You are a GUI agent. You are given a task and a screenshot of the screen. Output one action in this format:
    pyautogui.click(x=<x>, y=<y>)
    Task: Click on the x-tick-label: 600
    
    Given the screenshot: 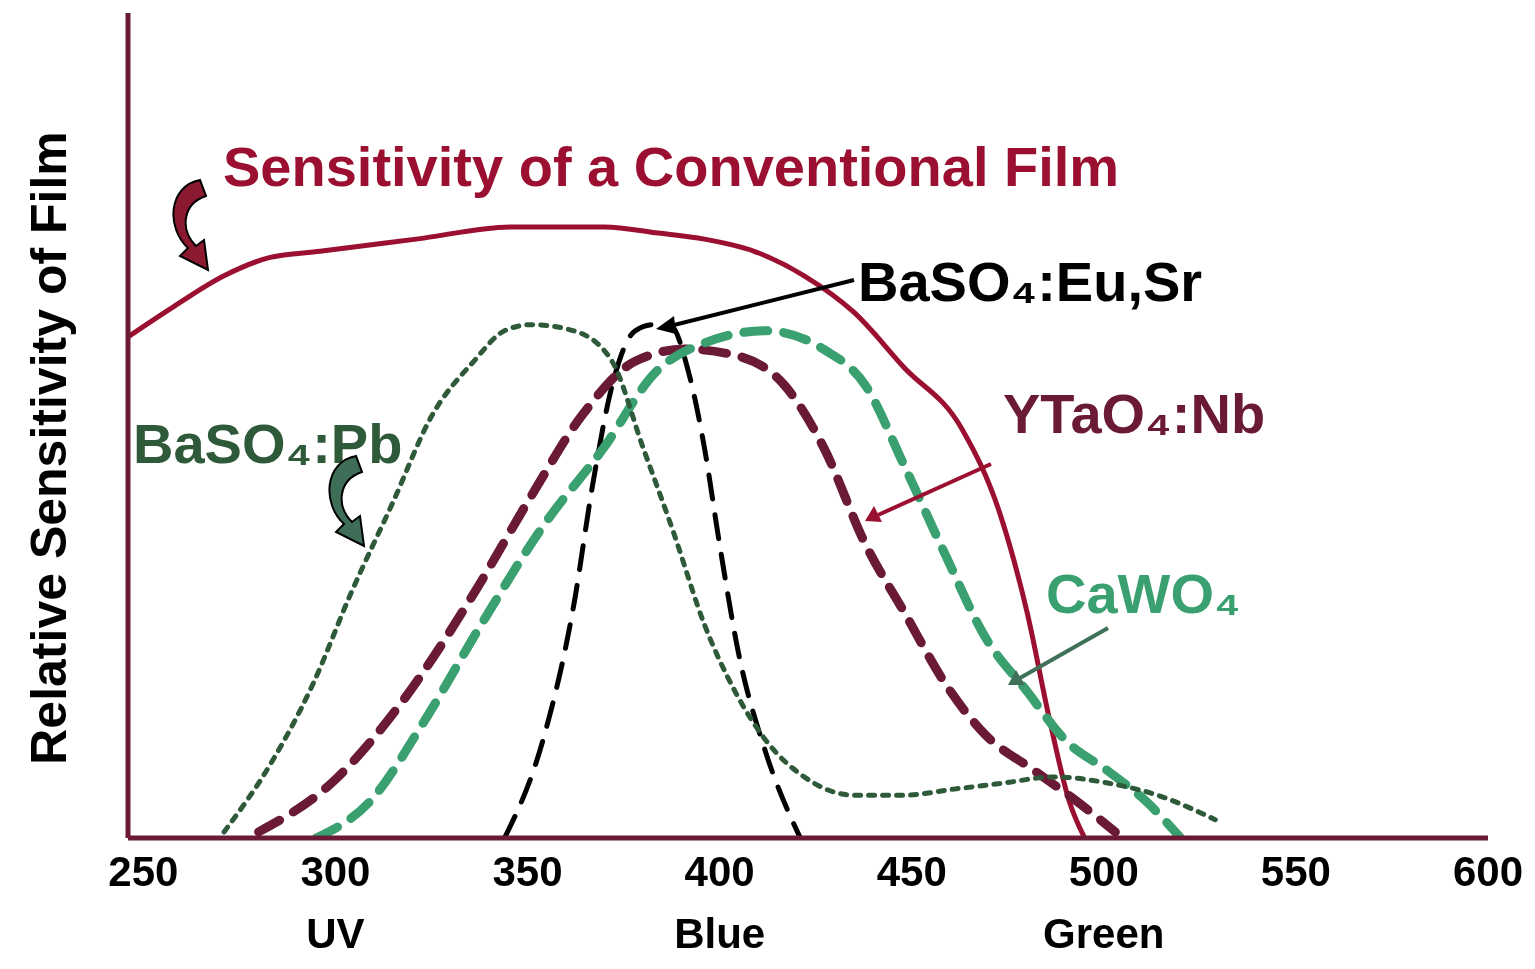 What is the action you would take?
    pyautogui.click(x=1488, y=871)
    